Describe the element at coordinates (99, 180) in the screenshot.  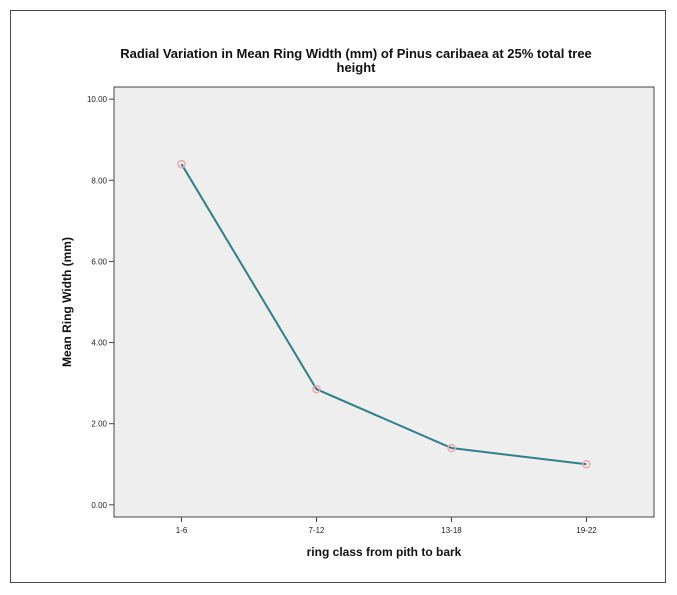
I see `y-tick-label: 8.00` at that location.